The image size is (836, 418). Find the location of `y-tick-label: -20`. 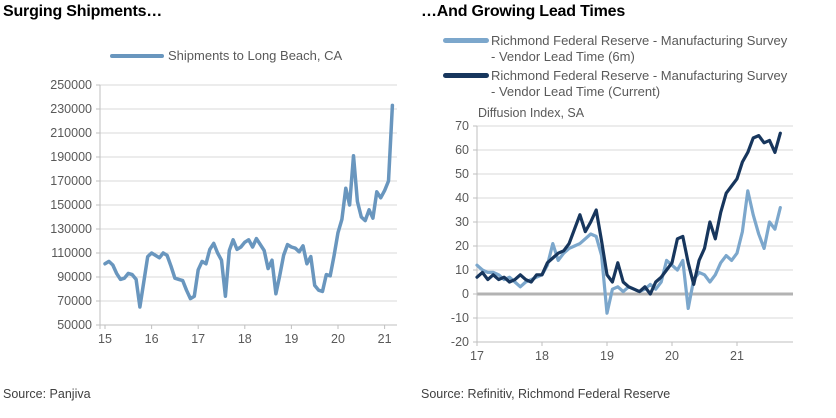

y-tick-label: -20 is located at coordinates (460, 342).